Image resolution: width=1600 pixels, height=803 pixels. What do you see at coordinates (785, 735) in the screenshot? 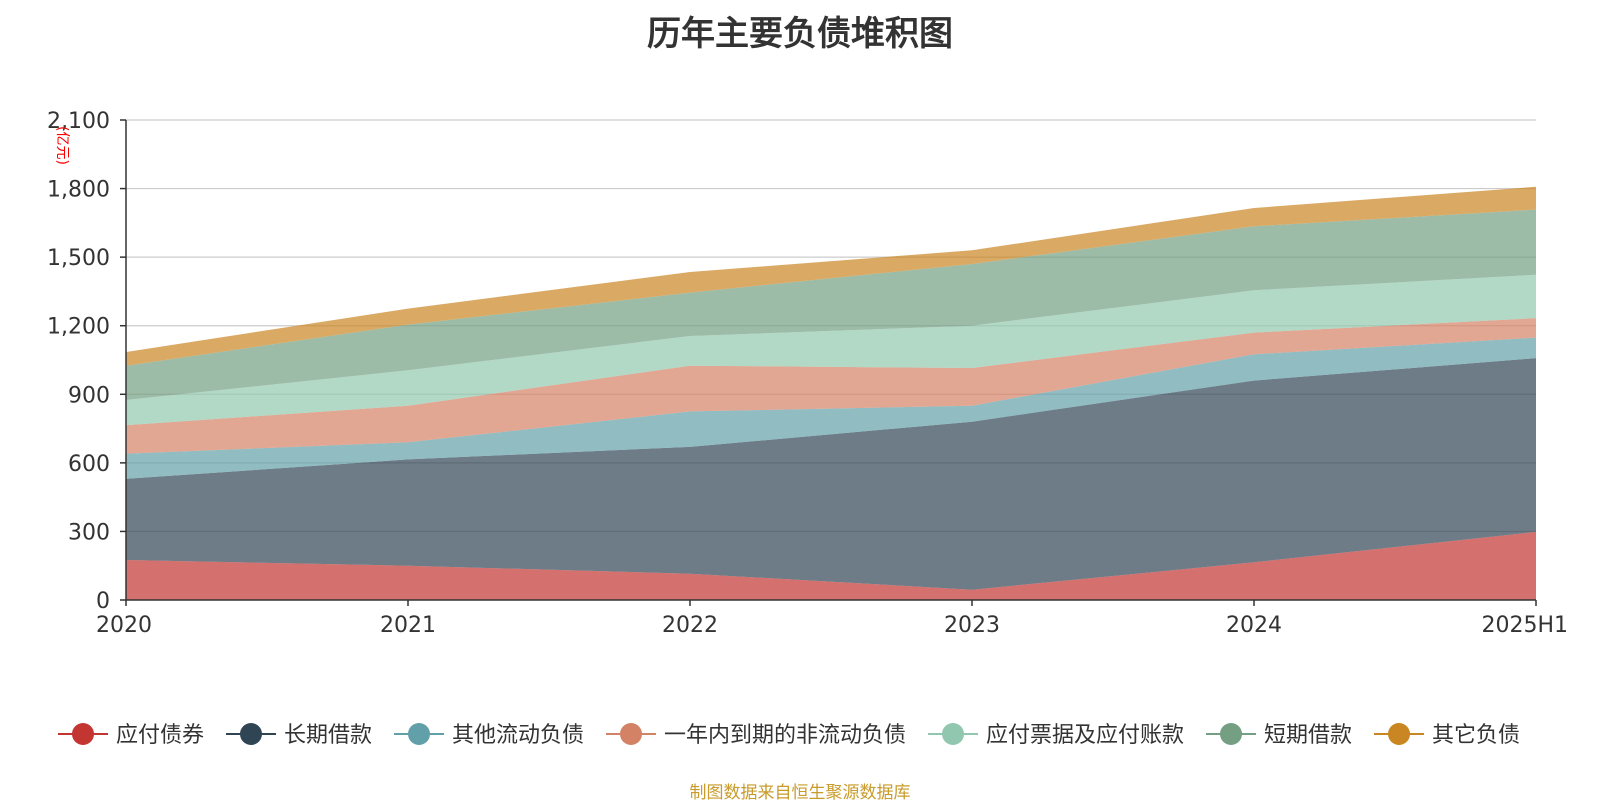
I see `legend-label: 一年内到期的非流动负债` at bounding box center [785, 735].